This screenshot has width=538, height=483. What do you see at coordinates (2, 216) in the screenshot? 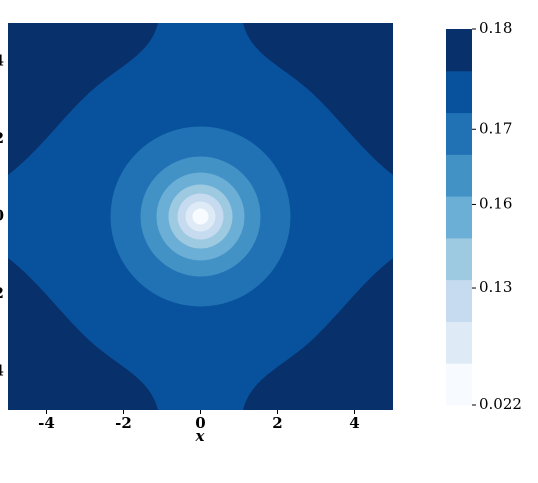
I see `y-tick-label: 0` at bounding box center [2, 216].